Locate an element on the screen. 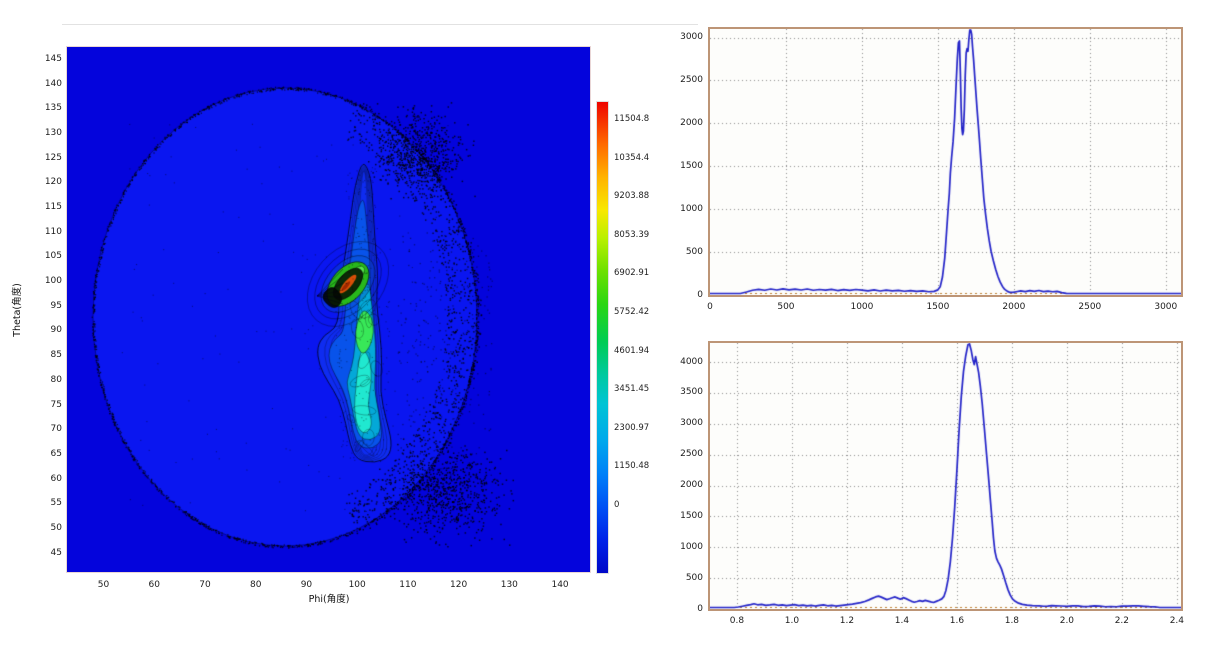  colorbar-tick-label: 0 is located at coordinates (617, 505).